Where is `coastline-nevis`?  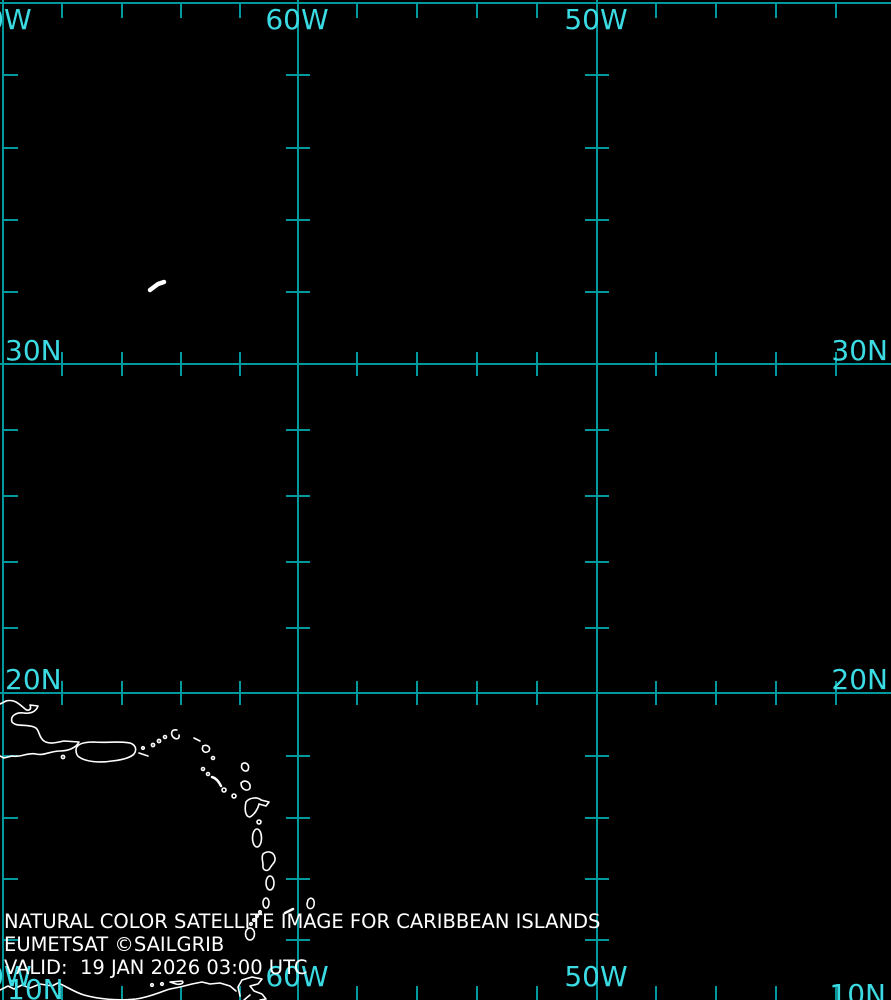 coastline-nevis is located at coordinates (224, 790).